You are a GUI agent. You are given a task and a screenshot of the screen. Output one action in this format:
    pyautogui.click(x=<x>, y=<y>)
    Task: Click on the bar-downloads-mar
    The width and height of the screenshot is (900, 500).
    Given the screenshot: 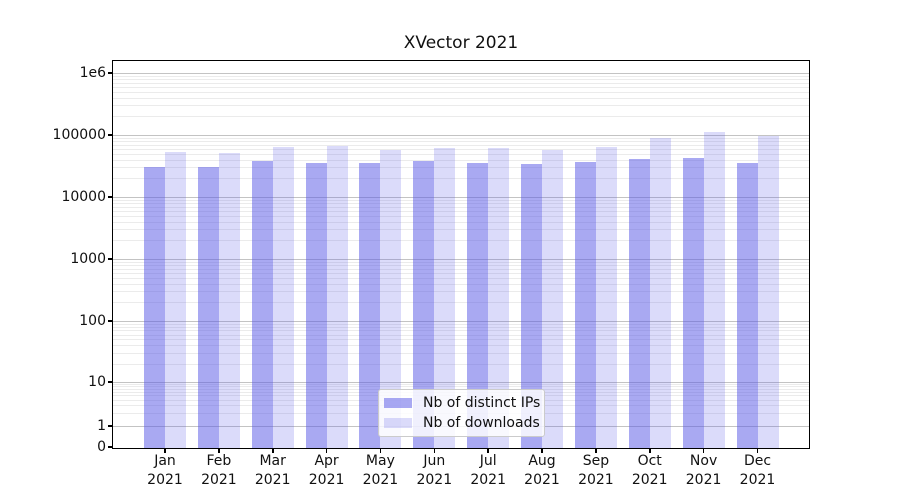 What is the action you would take?
    pyautogui.click(x=283, y=297)
    